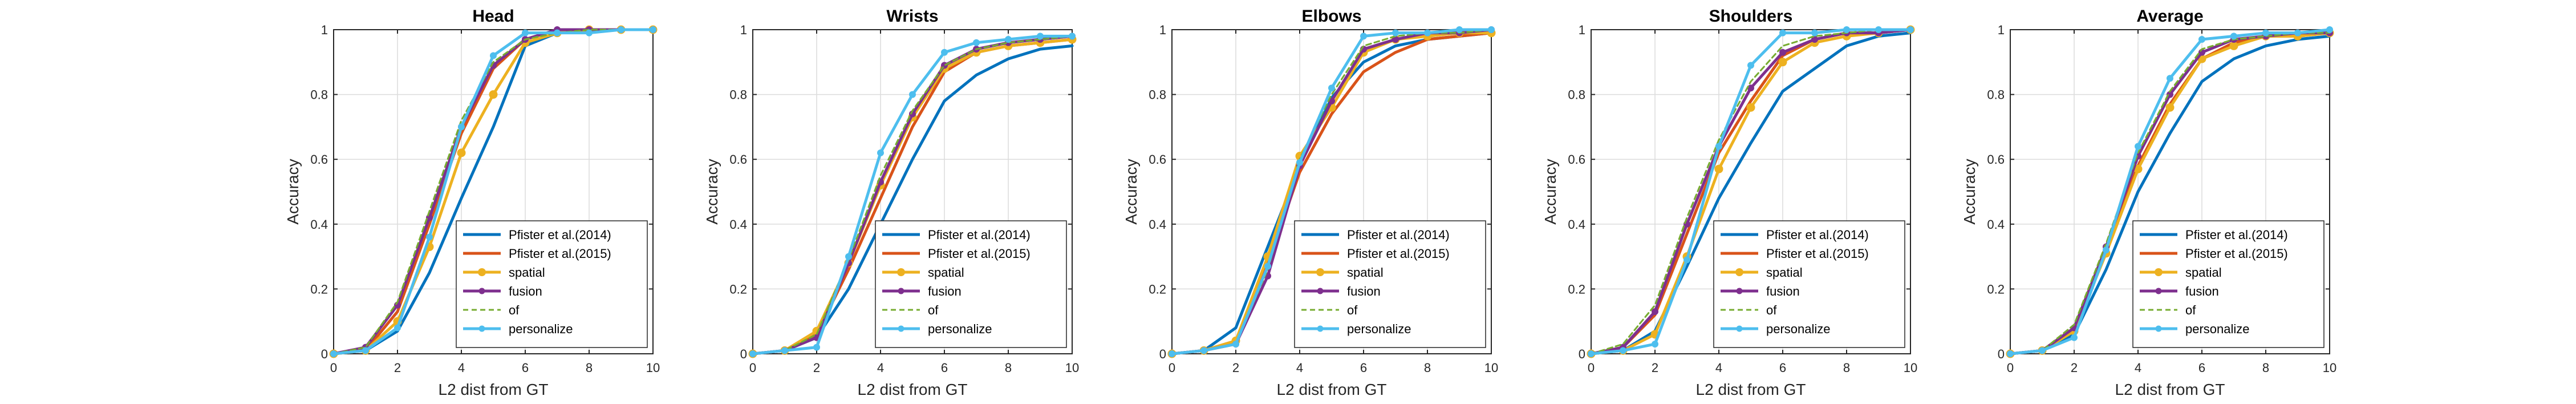  I want to click on chart-title: Average, so click(2169, 16).